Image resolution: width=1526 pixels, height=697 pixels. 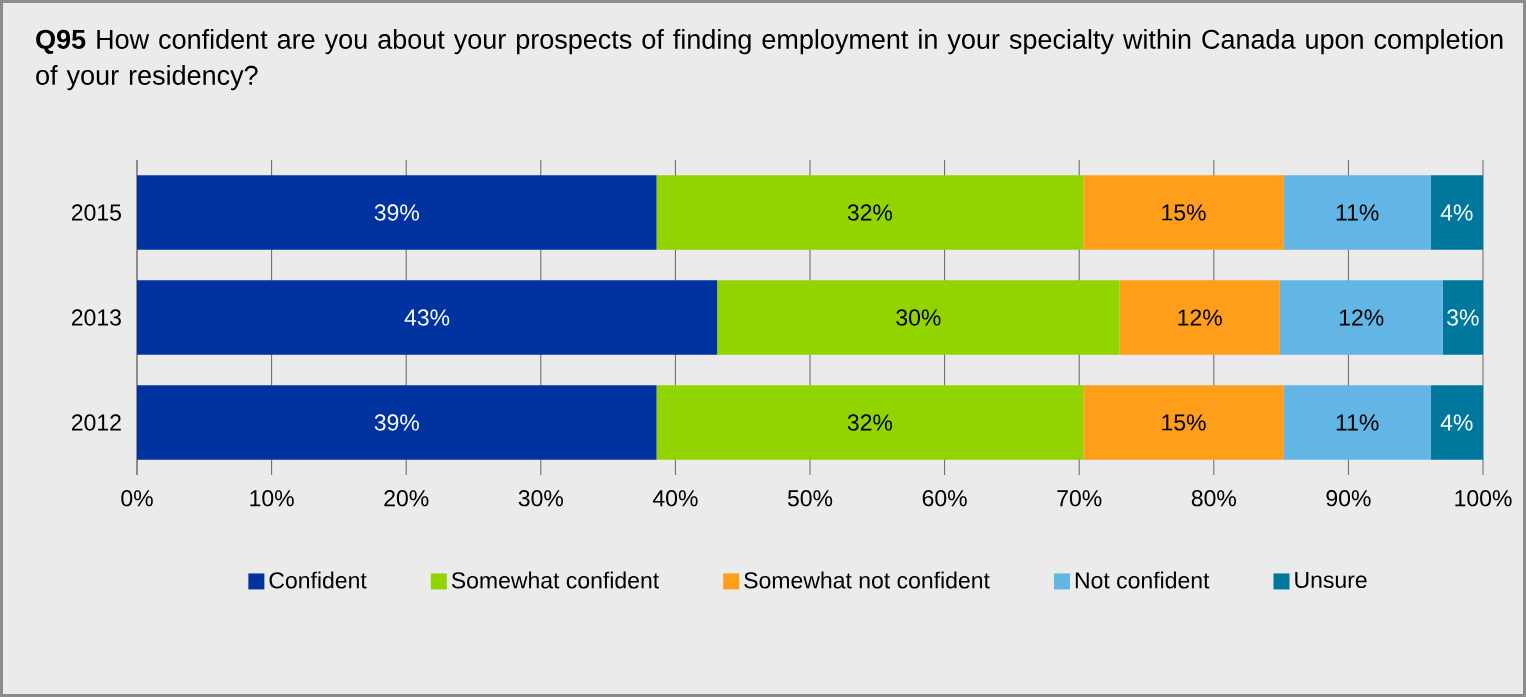 What do you see at coordinates (867, 580) in the screenshot?
I see `legend-label: Somewhat not confident` at bounding box center [867, 580].